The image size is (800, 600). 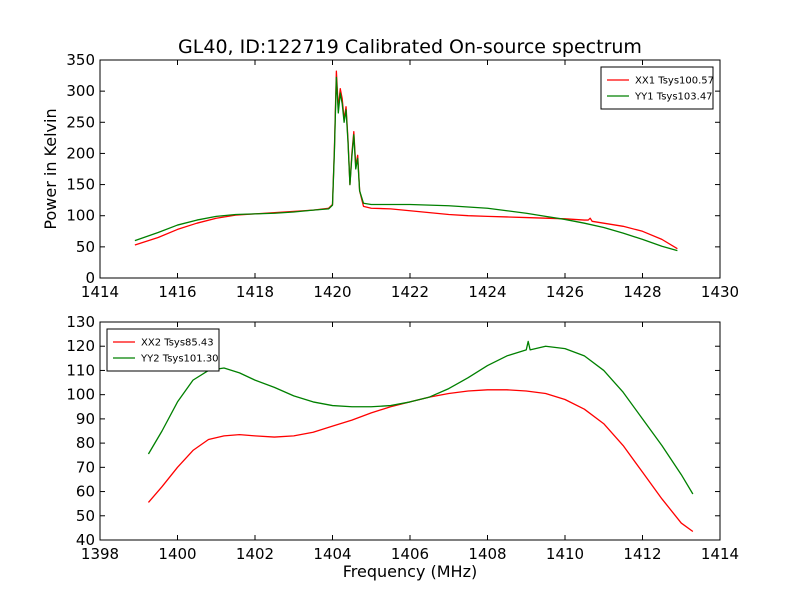 I want to click on y-tick-label: 200, so click(x=80, y=153).